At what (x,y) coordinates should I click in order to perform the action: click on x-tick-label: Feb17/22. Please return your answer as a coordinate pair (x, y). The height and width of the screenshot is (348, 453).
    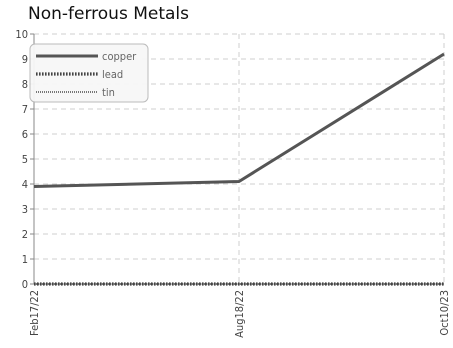
    Looking at the image, I should click on (34, 313).